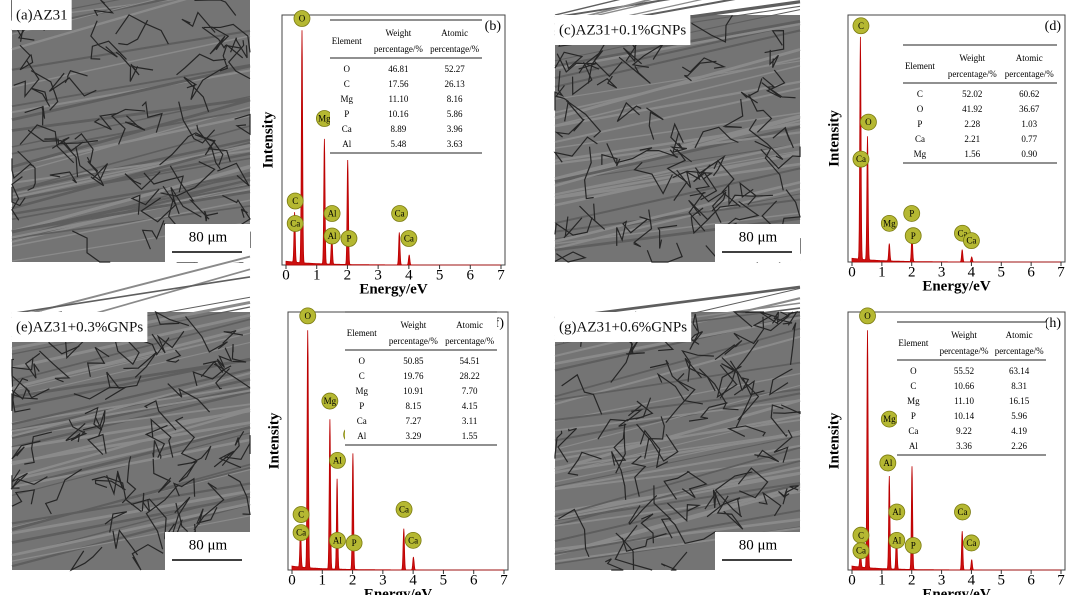  Describe the element at coordinates (972, 124) in the screenshot. I see `table-cell: 2.28` at that location.